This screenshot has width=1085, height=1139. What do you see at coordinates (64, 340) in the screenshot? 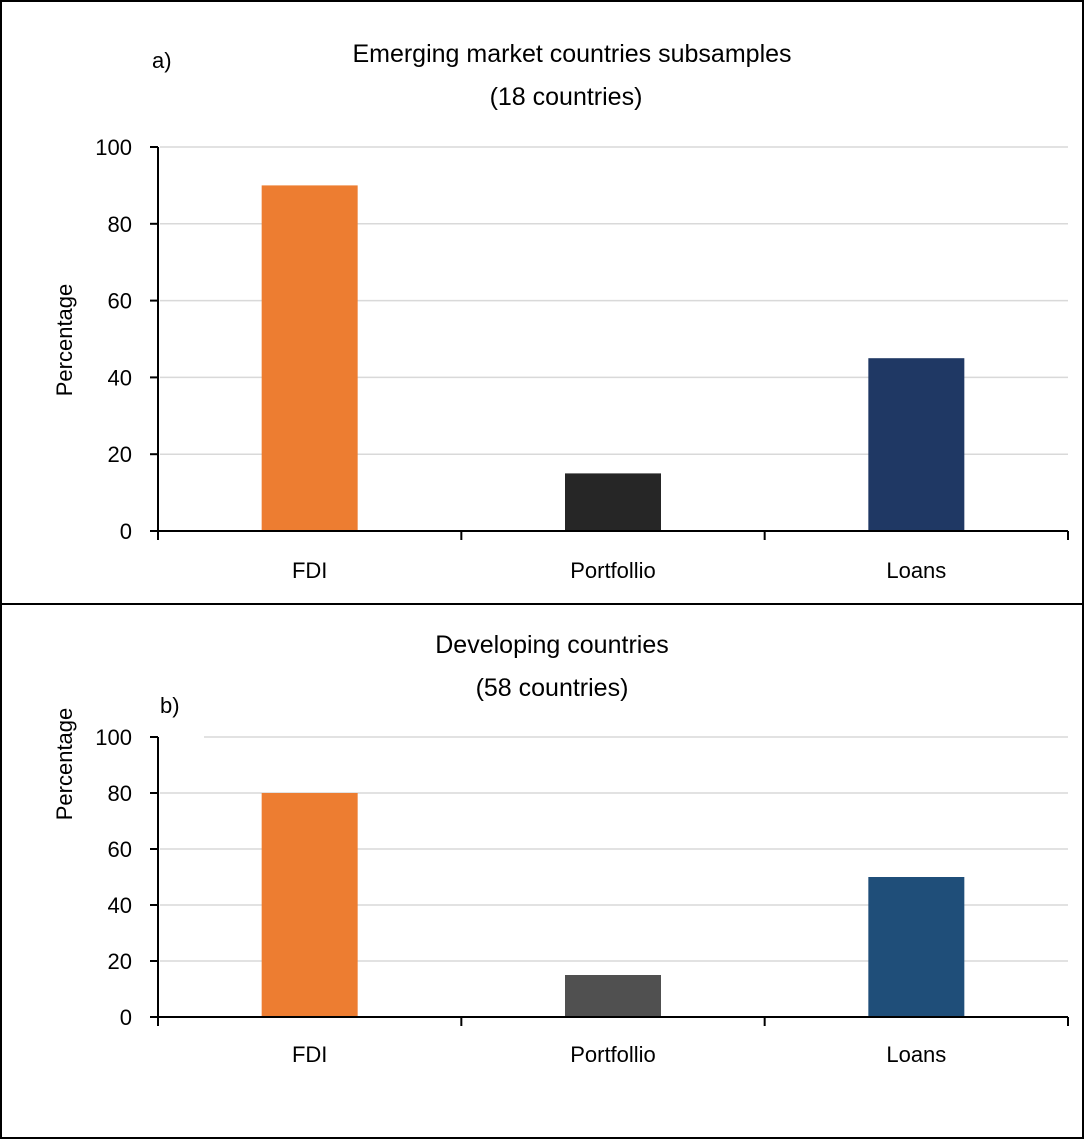
I see `panel-a-y-axis-label: Percentage` at bounding box center [64, 340].